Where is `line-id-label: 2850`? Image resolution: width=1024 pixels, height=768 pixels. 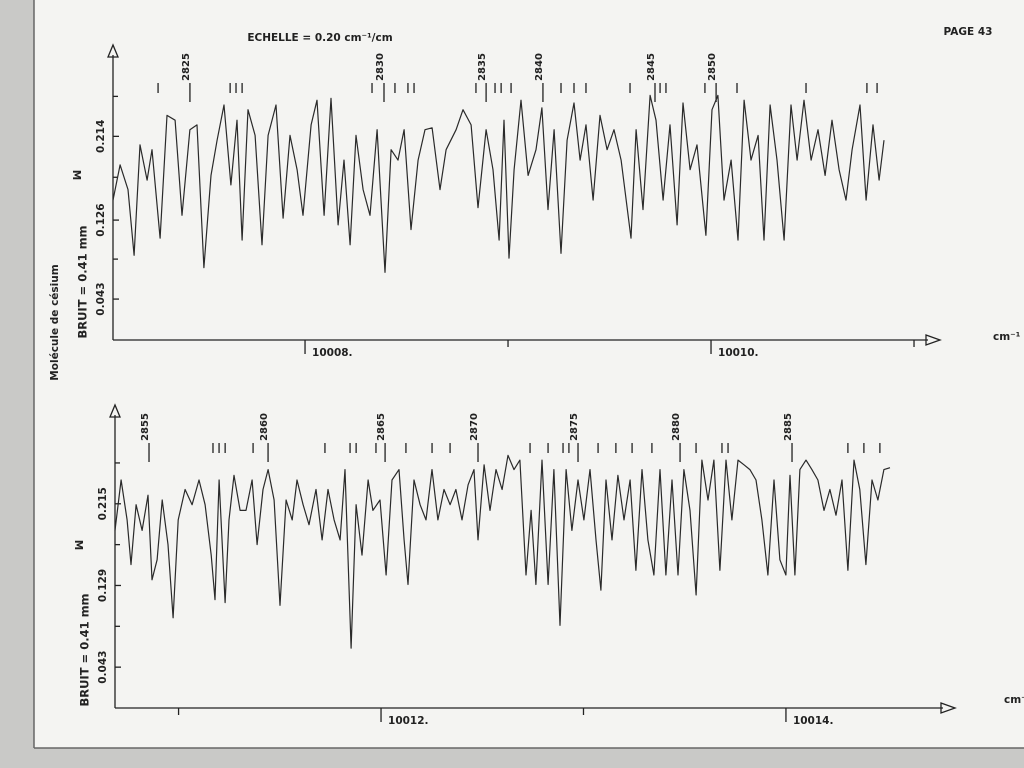
line-id-label: 2850 is located at coordinates (712, 67).